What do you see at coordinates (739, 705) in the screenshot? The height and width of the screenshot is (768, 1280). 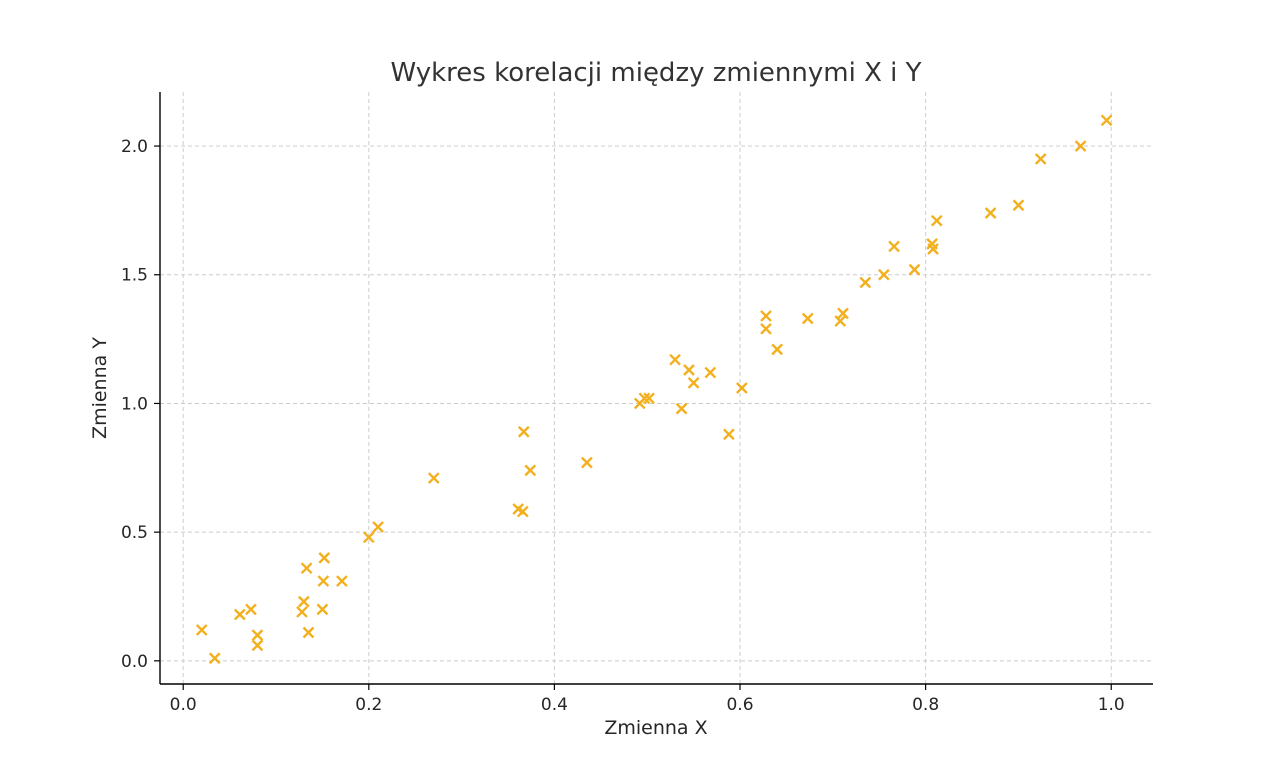 I see `x-tick-label: 0.6` at bounding box center [739, 705].